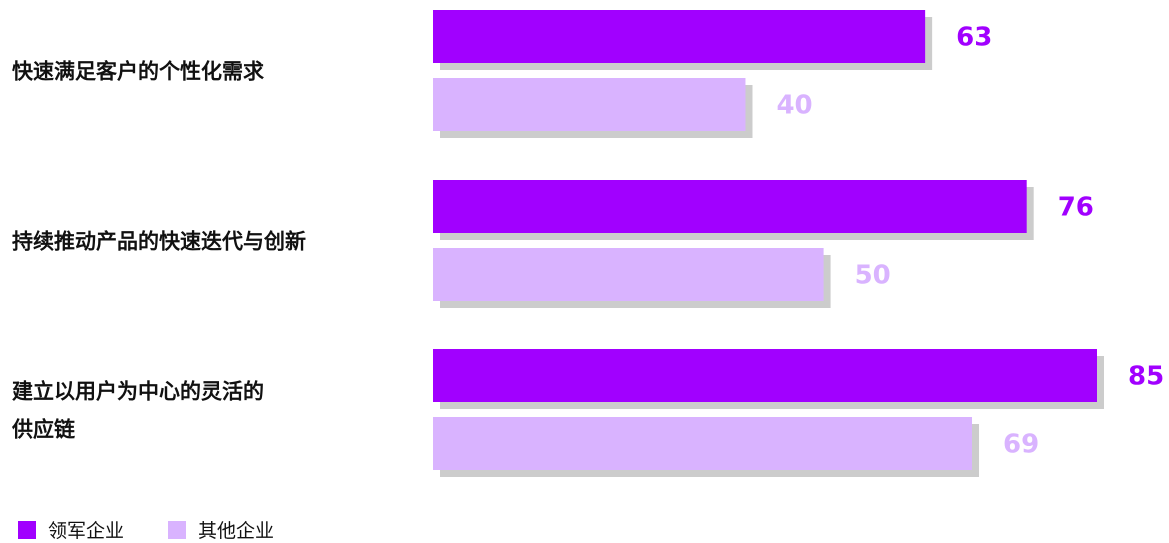 The width and height of the screenshot is (1169, 543). I want to click on value-label: 76, so click(1076, 208).